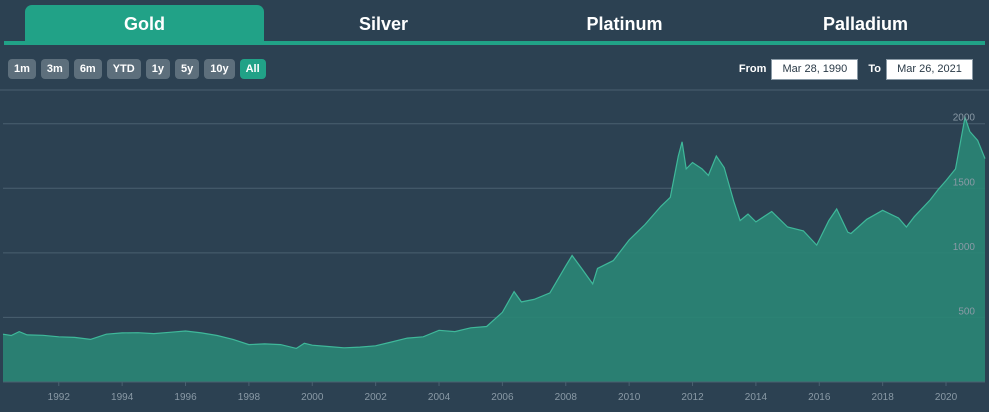 This screenshot has width=989, height=412. I want to click on x-tick-label-2010: 2010, so click(629, 397).